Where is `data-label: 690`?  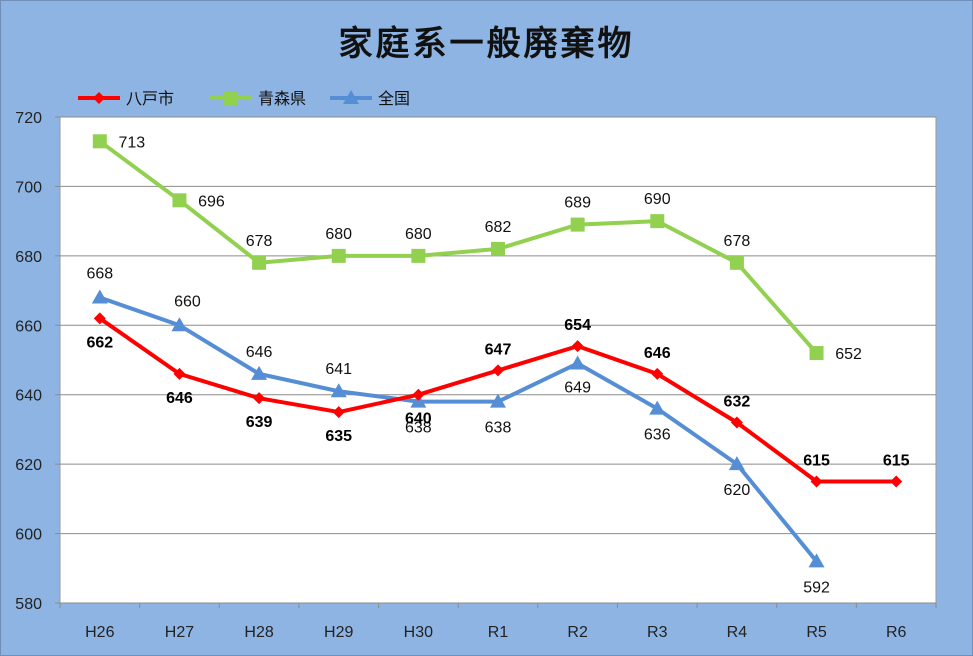
data-label: 690 is located at coordinates (657, 199).